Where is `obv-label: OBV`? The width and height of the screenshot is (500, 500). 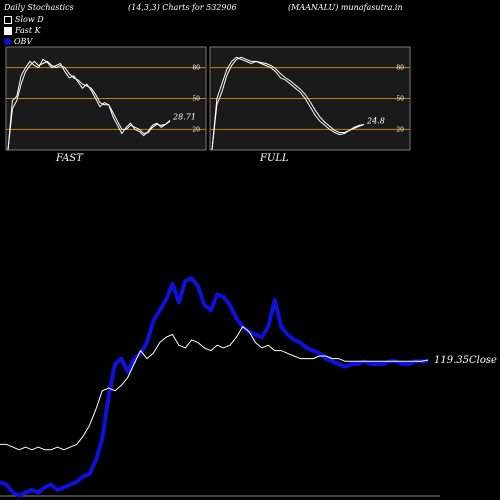 obv-label: OBV is located at coordinates (23, 41).